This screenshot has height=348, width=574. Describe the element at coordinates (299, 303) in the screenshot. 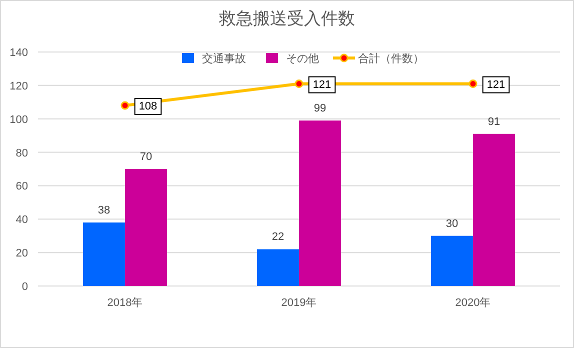

I see `x-tick-label: 2019年` at that location.